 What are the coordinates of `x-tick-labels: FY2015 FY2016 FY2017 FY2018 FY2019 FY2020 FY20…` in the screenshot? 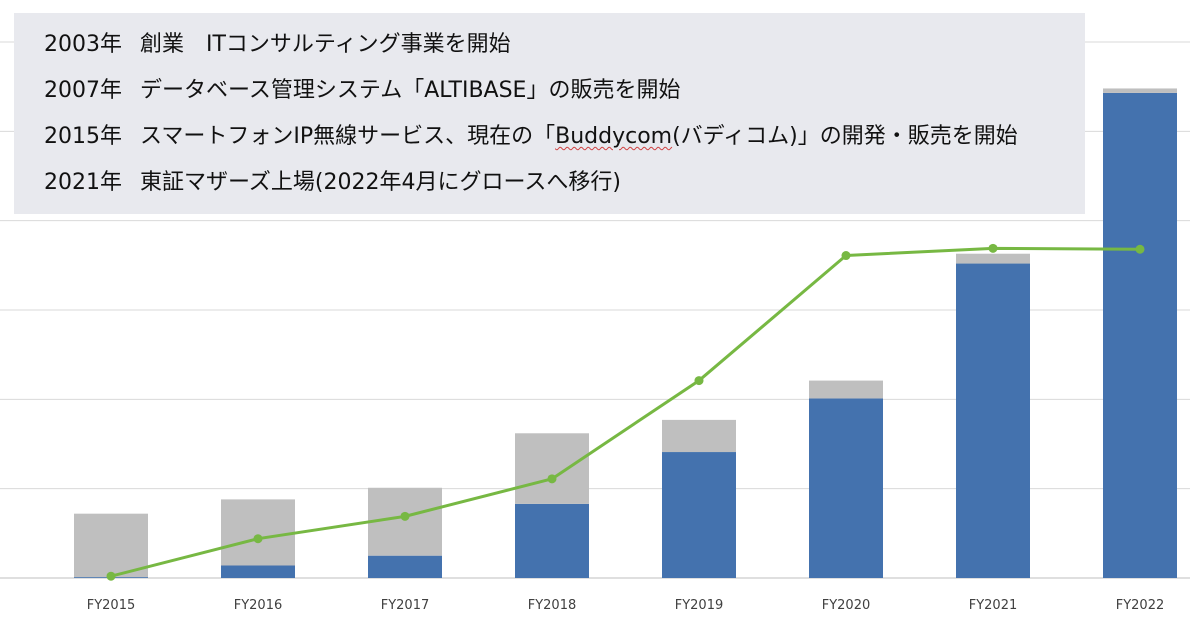 It's located at (626, 605).